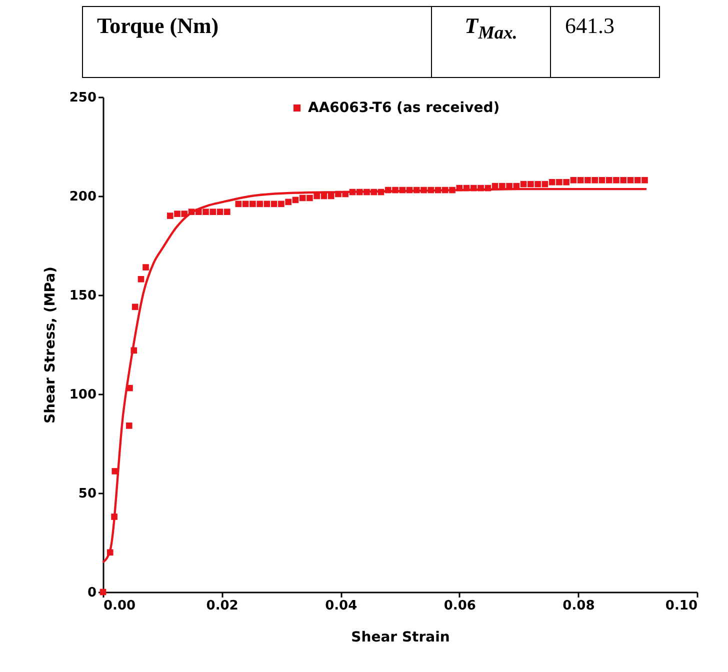 This screenshot has width=728, height=672. Describe the element at coordinates (491, 42) in the screenshot. I see `text: T$_{Max.}$` at that location.